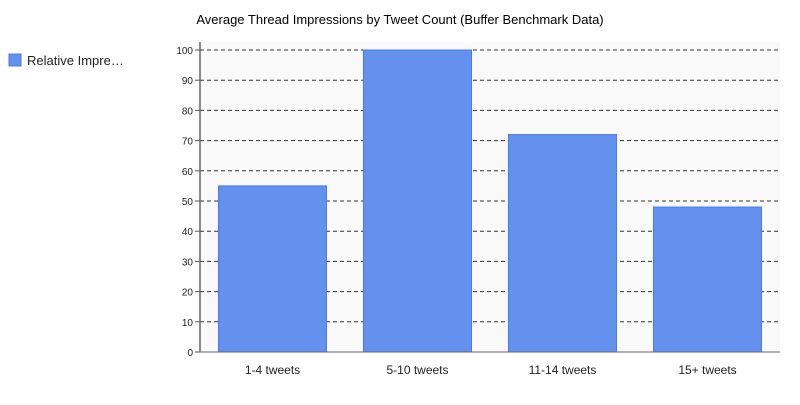 The width and height of the screenshot is (800, 405). Describe the element at coordinates (184, 51) in the screenshot. I see `y-tick-label: 100` at that location.